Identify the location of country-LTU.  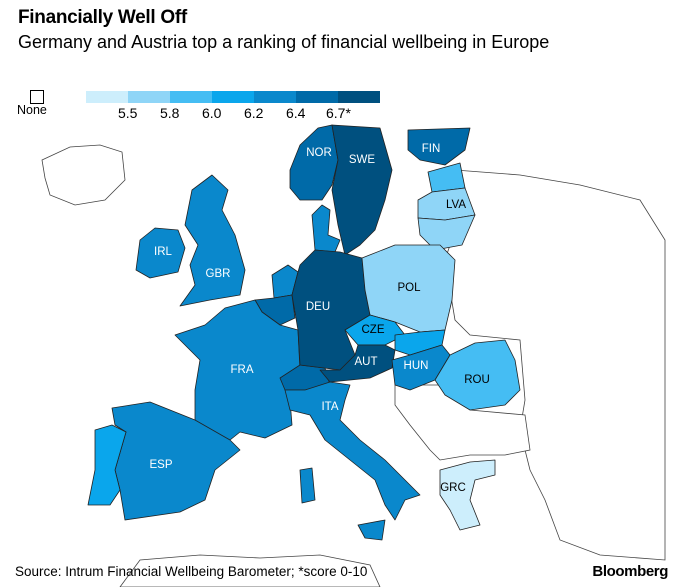
(446, 232).